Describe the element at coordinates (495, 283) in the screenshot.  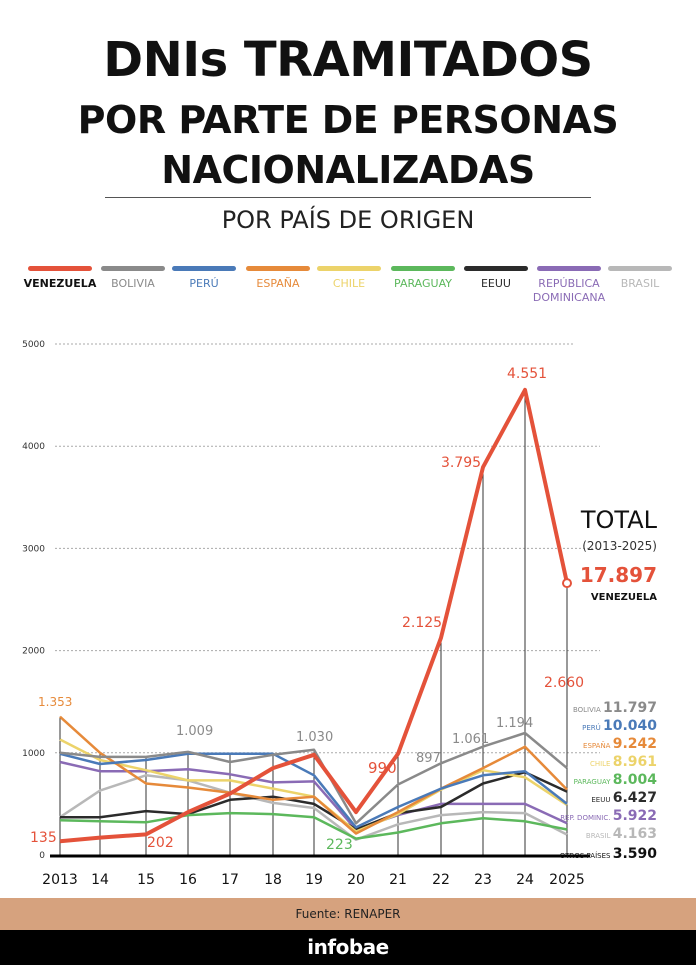
I see `legend-label: EEUU` at that location.